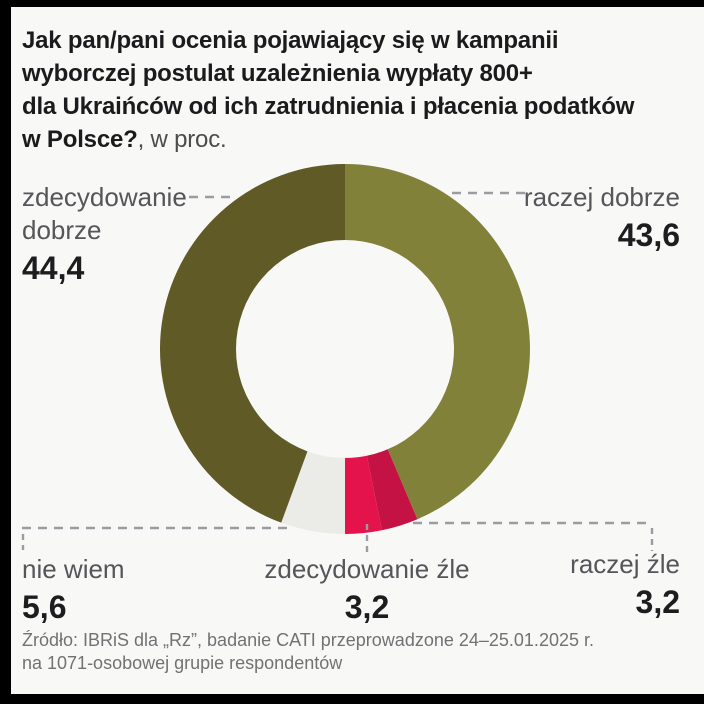 This screenshot has width=704, height=704. What do you see at coordinates (80, 139) in the screenshot?
I see `title-line-4-bold: w Polsce?` at bounding box center [80, 139].